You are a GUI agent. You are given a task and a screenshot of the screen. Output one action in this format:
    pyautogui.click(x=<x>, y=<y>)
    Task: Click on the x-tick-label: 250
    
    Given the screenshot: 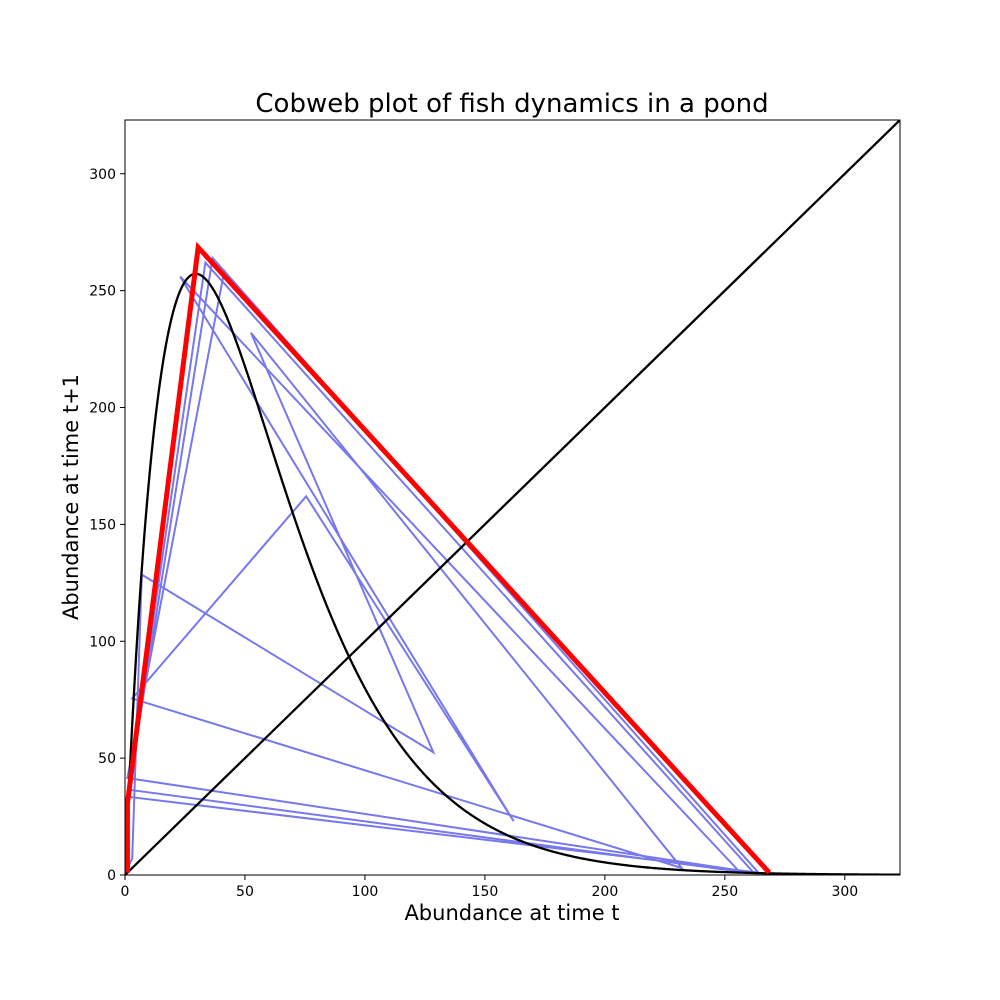 What is the action you would take?
    pyautogui.click(x=724, y=892)
    